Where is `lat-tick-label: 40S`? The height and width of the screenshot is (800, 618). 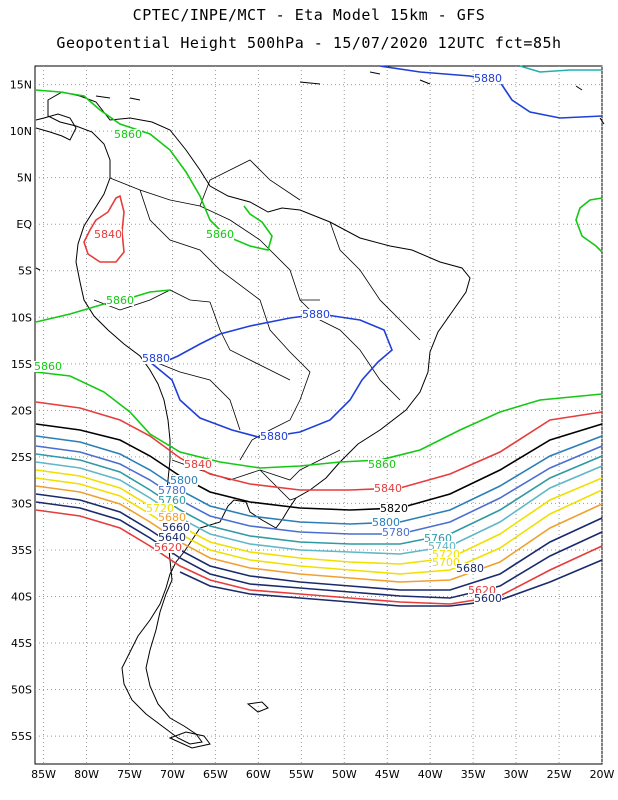
lat-tick-label: 40S is located at coordinates (21, 596).